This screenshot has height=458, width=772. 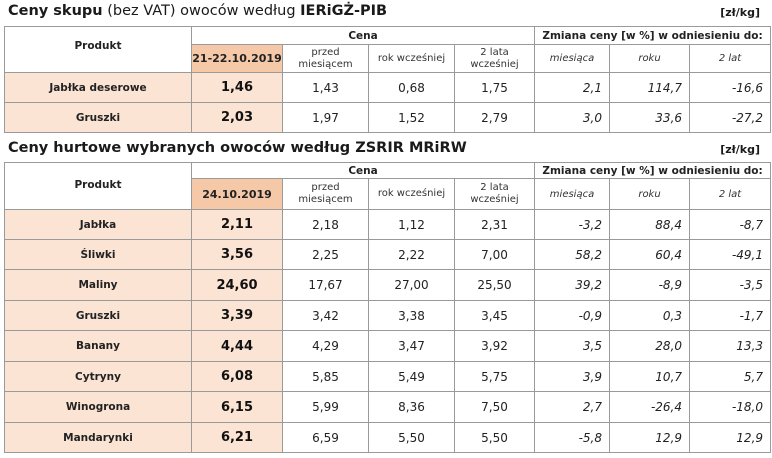 What do you see at coordinates (325, 376) in the screenshot?
I see `month-ago-price: 5,85` at bounding box center [325, 376].